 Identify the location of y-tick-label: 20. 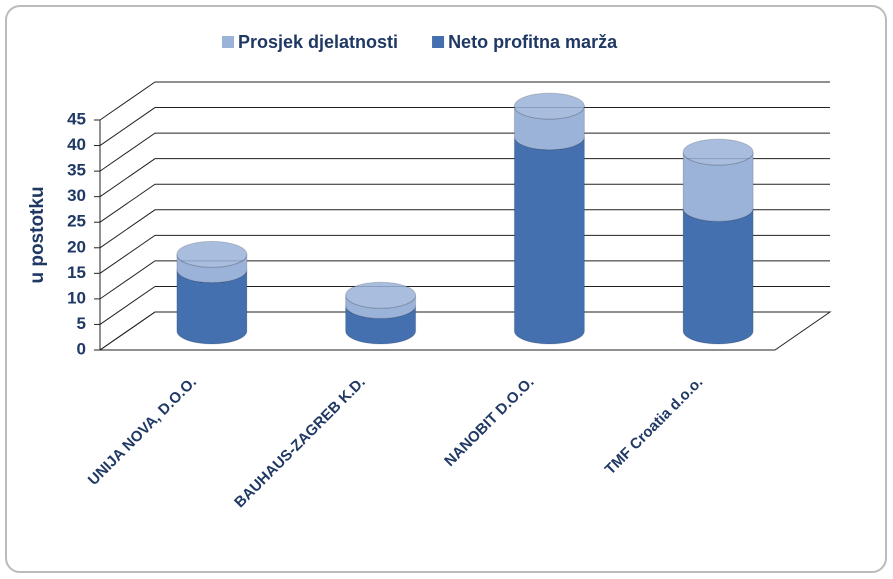
(76, 246).